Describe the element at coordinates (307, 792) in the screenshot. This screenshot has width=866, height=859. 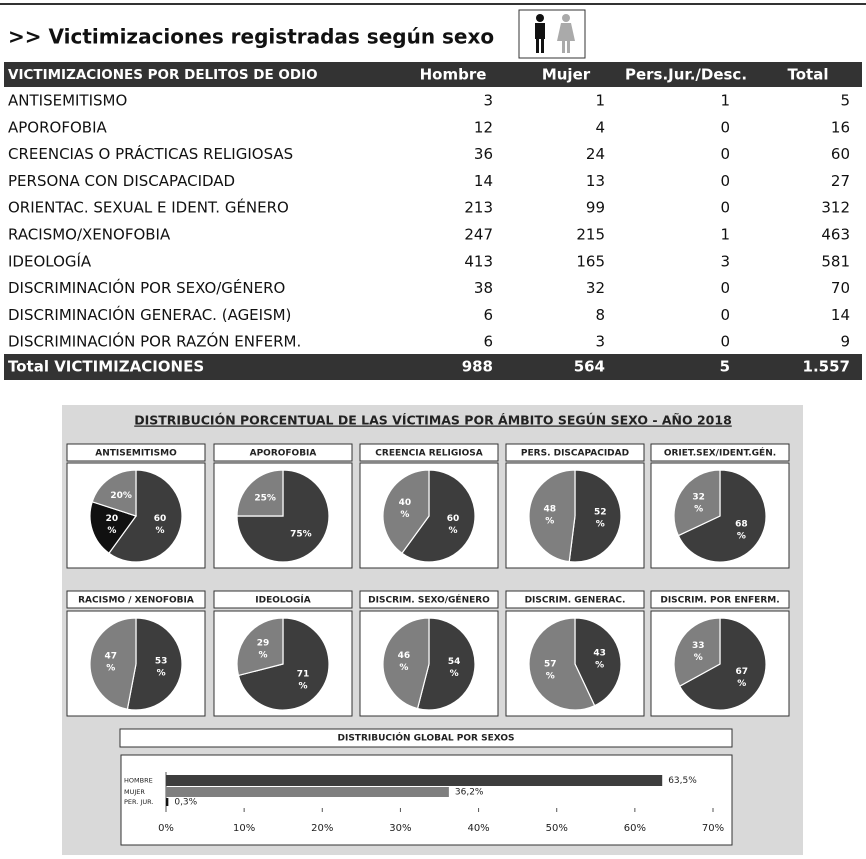
I see `bar` at that location.